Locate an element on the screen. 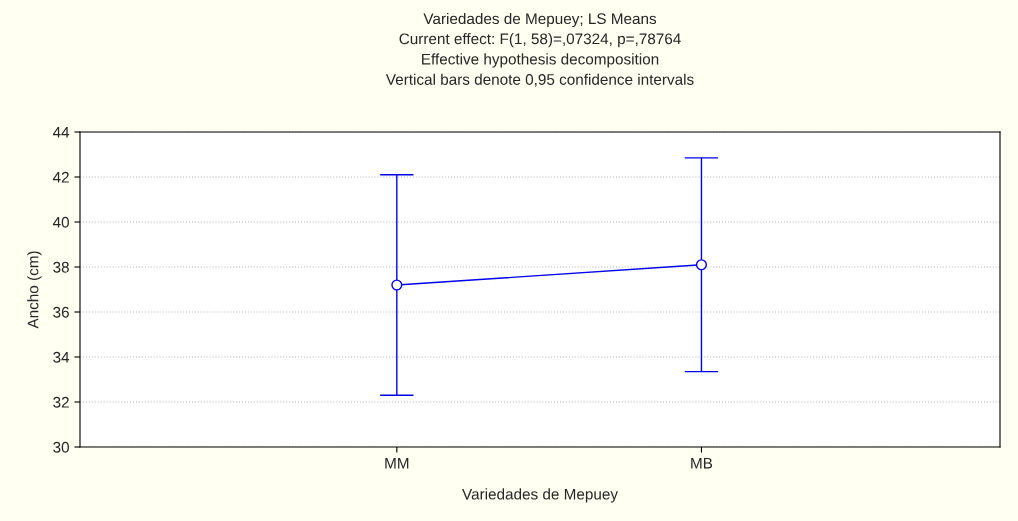 This screenshot has height=521, width=1018. chart-subtitle: Current effect: F(1, 58)=,07324, p=,78764 Effective hypothesis decomposition Vertical bars denote 0,95 confidence intervals is located at coordinates (539, 60).